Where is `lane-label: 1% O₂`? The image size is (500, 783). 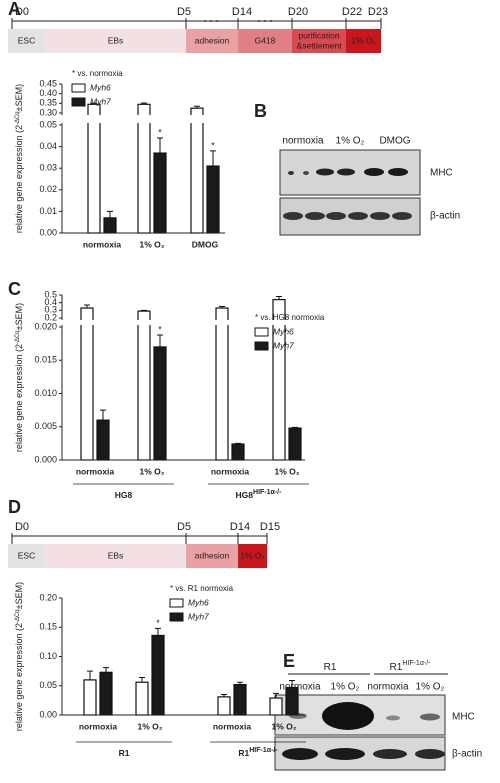
lane-label: 1% O₂ is located at coordinates (345, 687).